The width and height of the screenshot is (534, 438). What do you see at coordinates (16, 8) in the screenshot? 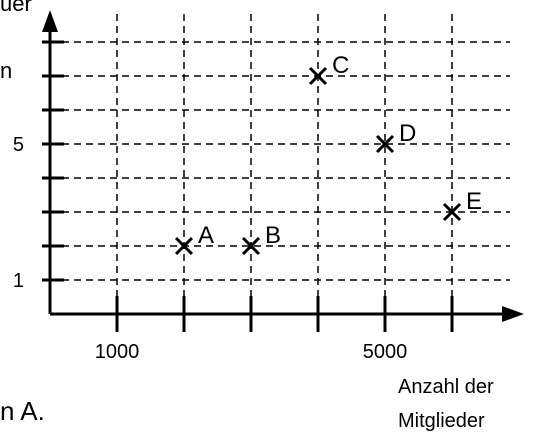
I see `top-left-text-fragment: uer` at bounding box center [16, 8].